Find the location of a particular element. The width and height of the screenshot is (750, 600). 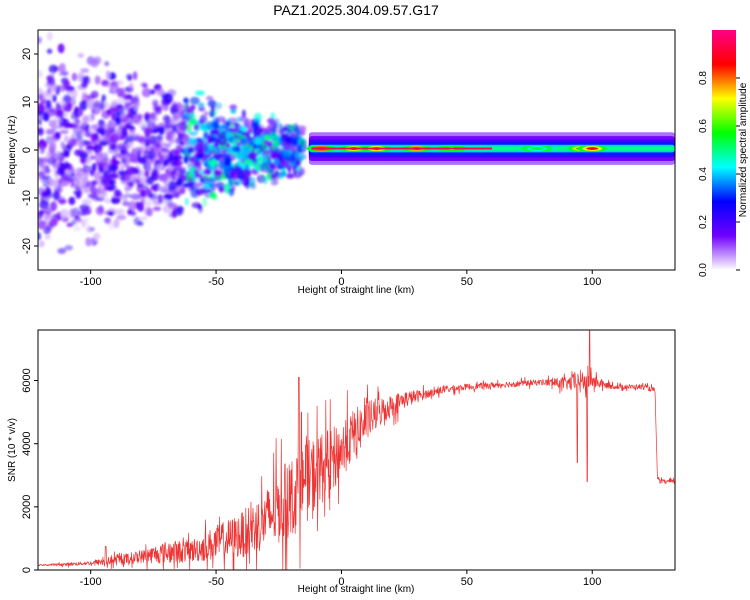

colorbar-label: Normalized spectral amplitude is located at coordinates (743, 149).